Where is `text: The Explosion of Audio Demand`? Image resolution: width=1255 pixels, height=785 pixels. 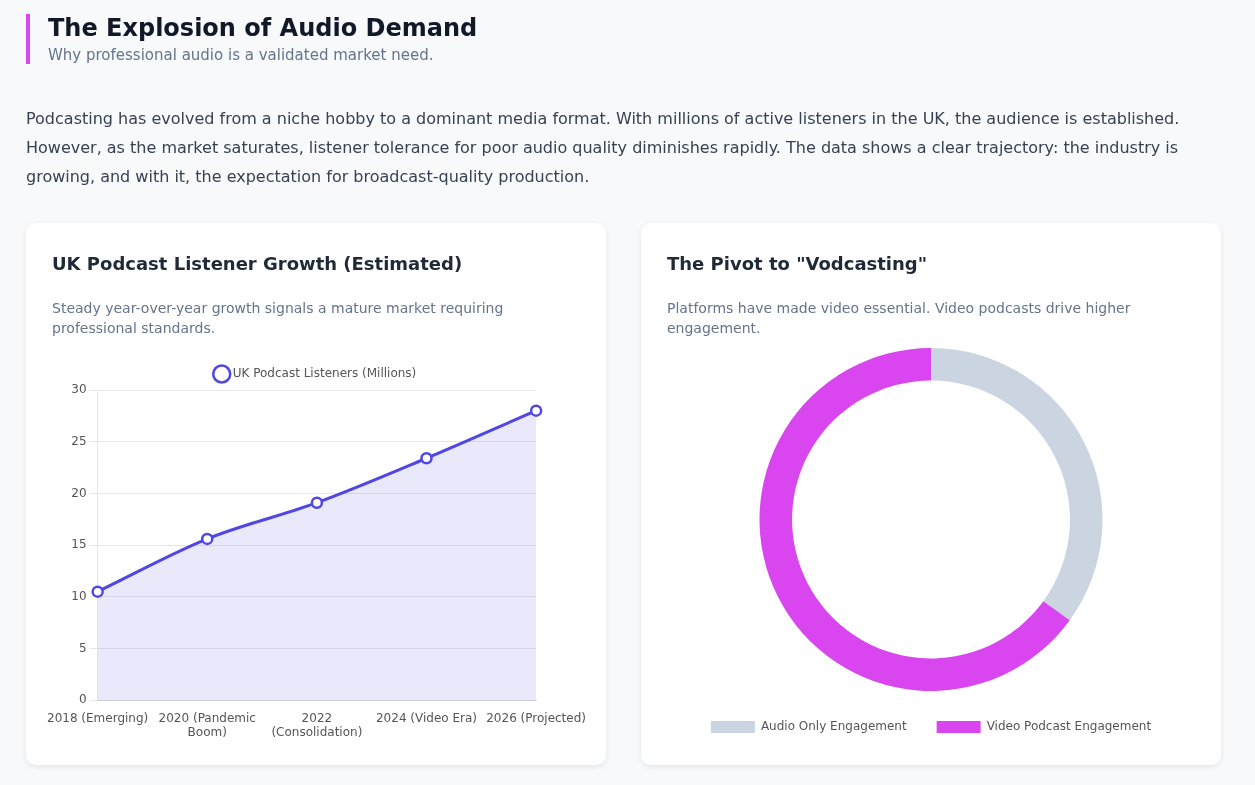 text: The Explosion of Audio Demand is located at coordinates (263, 28).